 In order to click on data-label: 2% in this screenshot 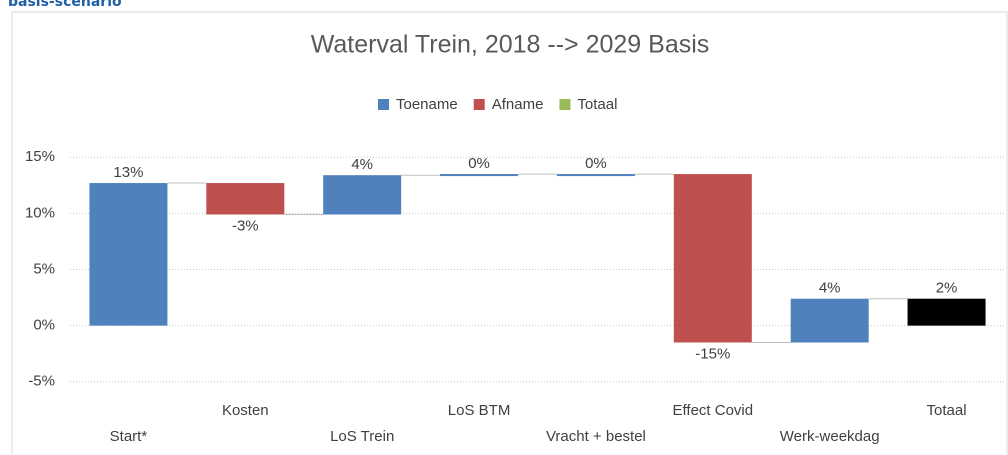, I will do `click(947, 288)`.